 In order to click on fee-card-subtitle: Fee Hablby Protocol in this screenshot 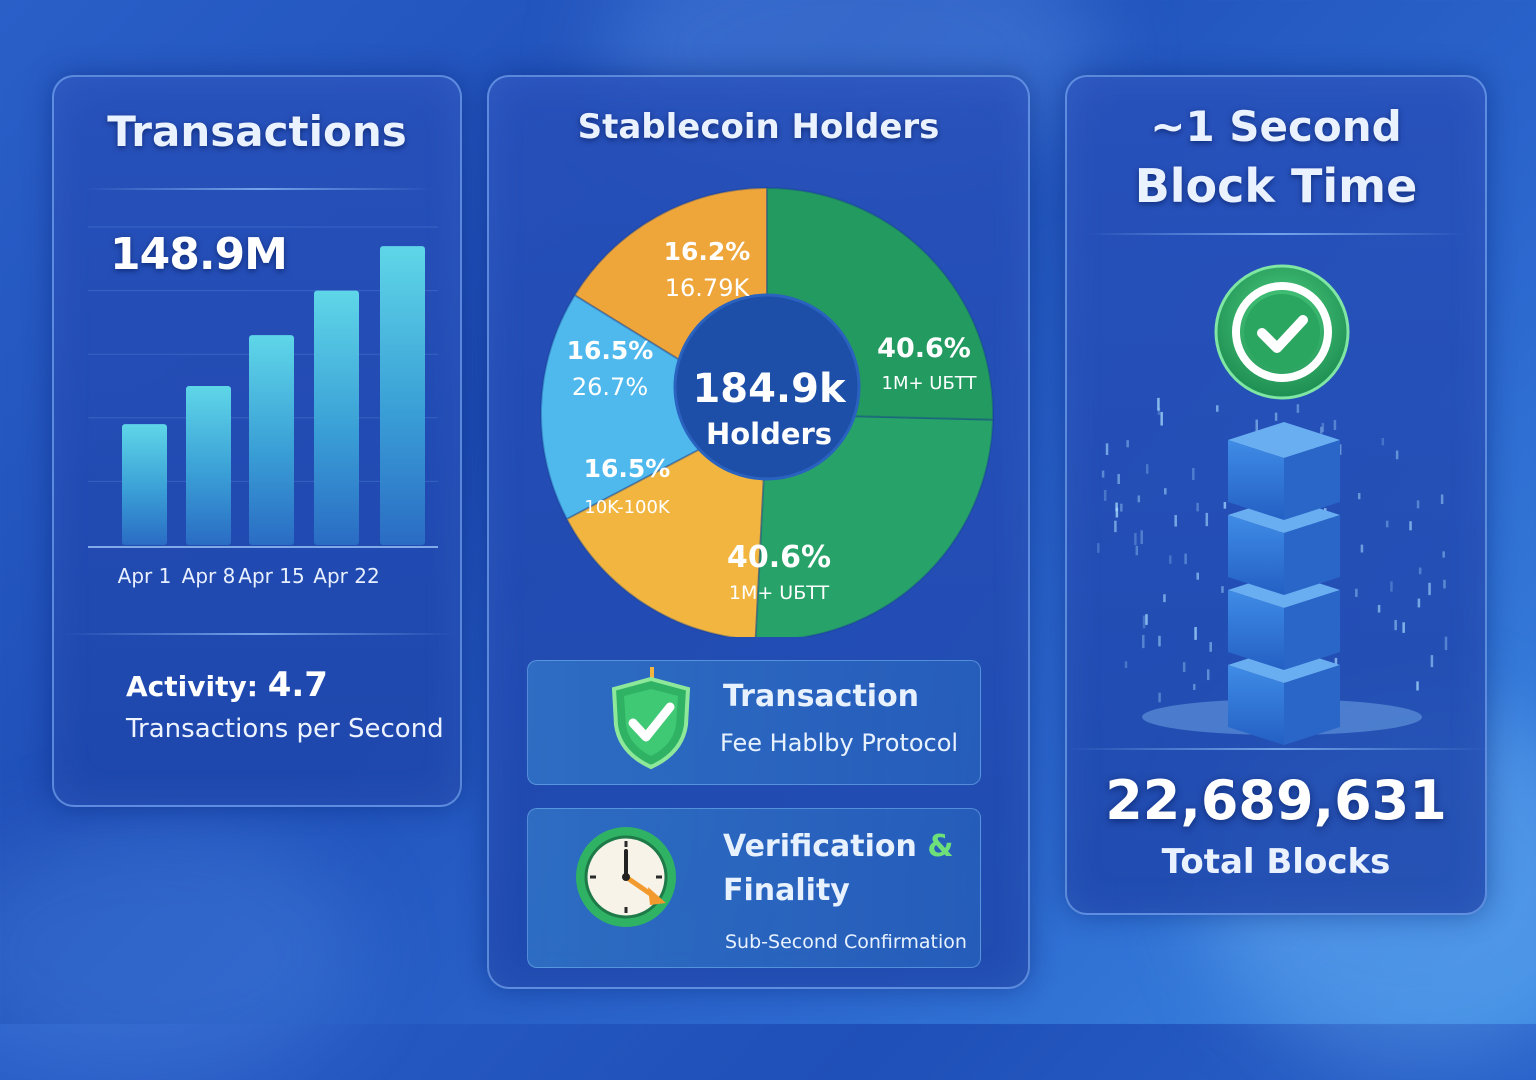, I will do `click(839, 743)`.